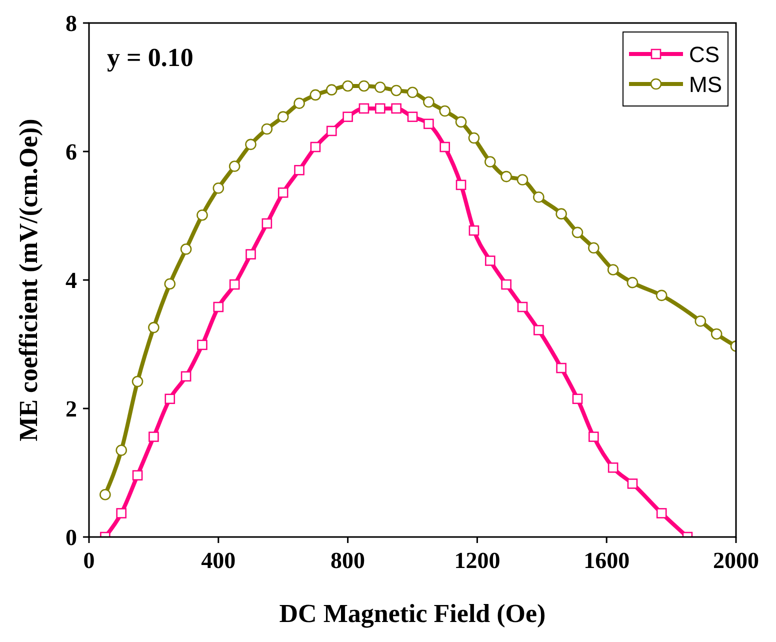 This screenshot has width=776, height=642. Describe the element at coordinates (28, 280) in the screenshot. I see `y-axis-title: ME coefficient (mV/(cm.Oe))` at that location.